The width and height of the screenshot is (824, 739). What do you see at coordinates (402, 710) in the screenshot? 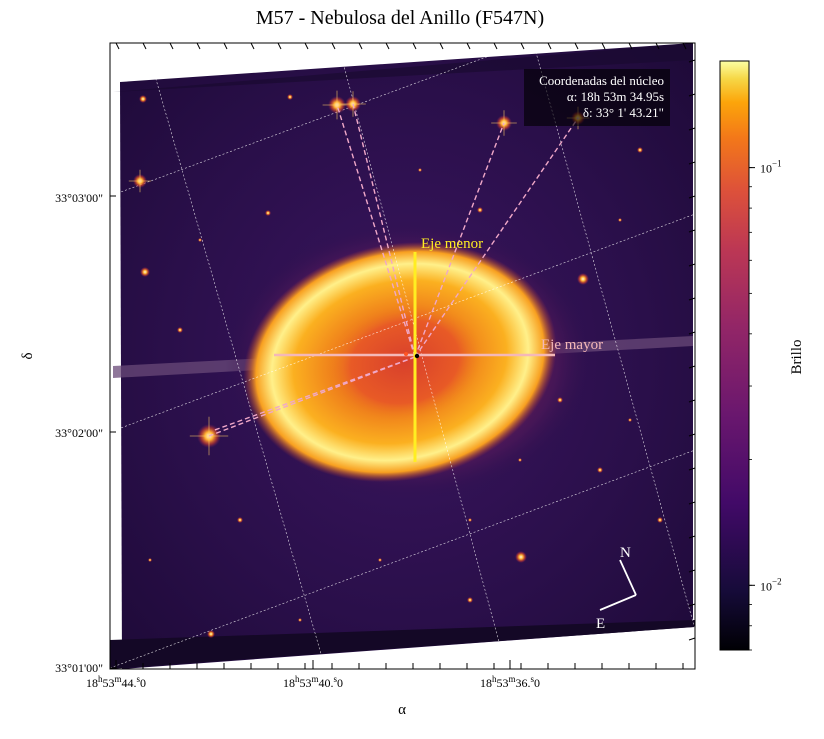
I see `x-axis-label: α` at bounding box center [402, 710].